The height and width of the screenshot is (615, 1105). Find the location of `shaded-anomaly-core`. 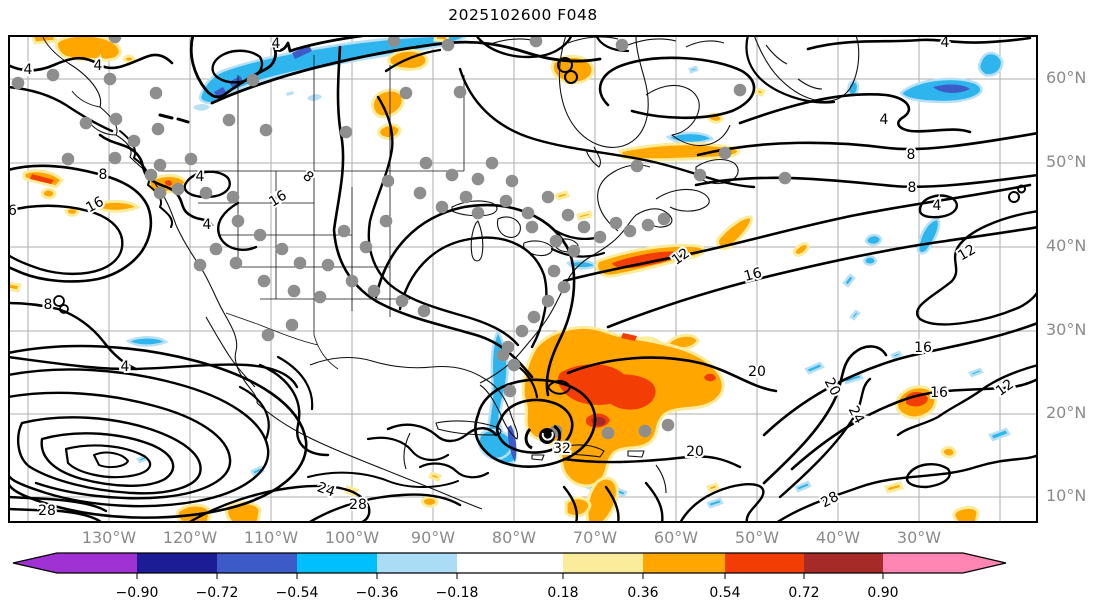

shaded-anomaly-core is located at coordinates (220, 92).